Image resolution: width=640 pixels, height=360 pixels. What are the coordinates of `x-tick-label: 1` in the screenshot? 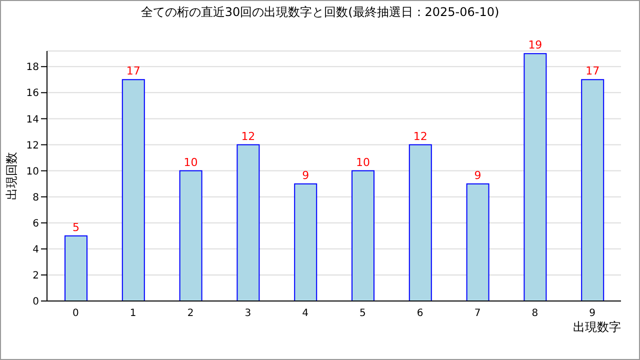 It's located at (133, 314).